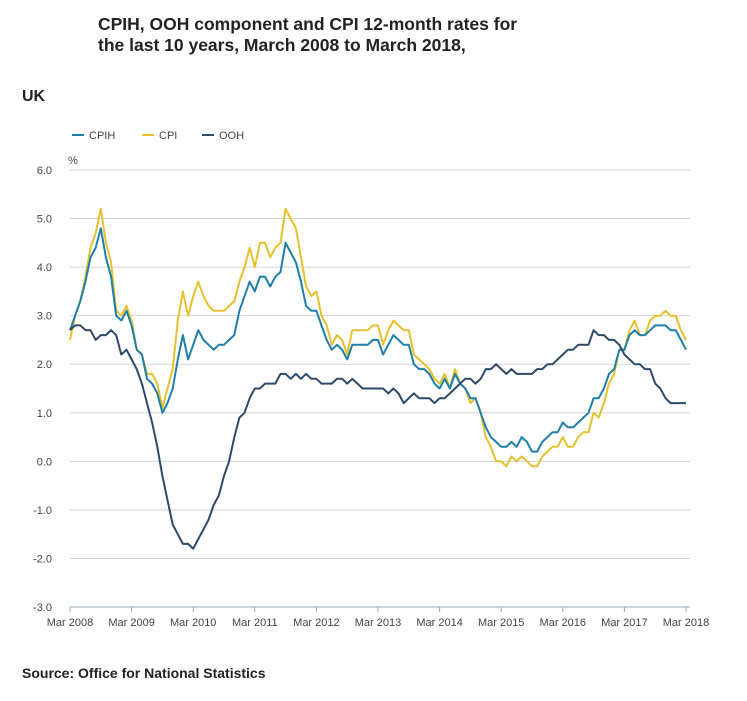  Describe the element at coordinates (73, 161) in the screenshot. I see `y-axis-label: %` at that location.